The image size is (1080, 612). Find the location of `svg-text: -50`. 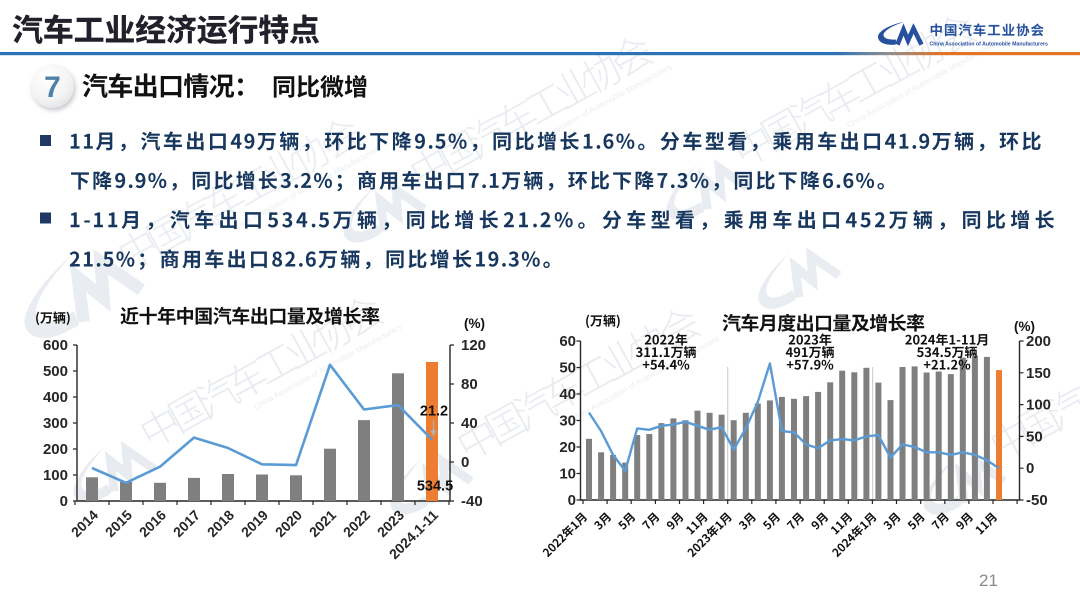

svg-text: -50 is located at coordinates (1037, 500).